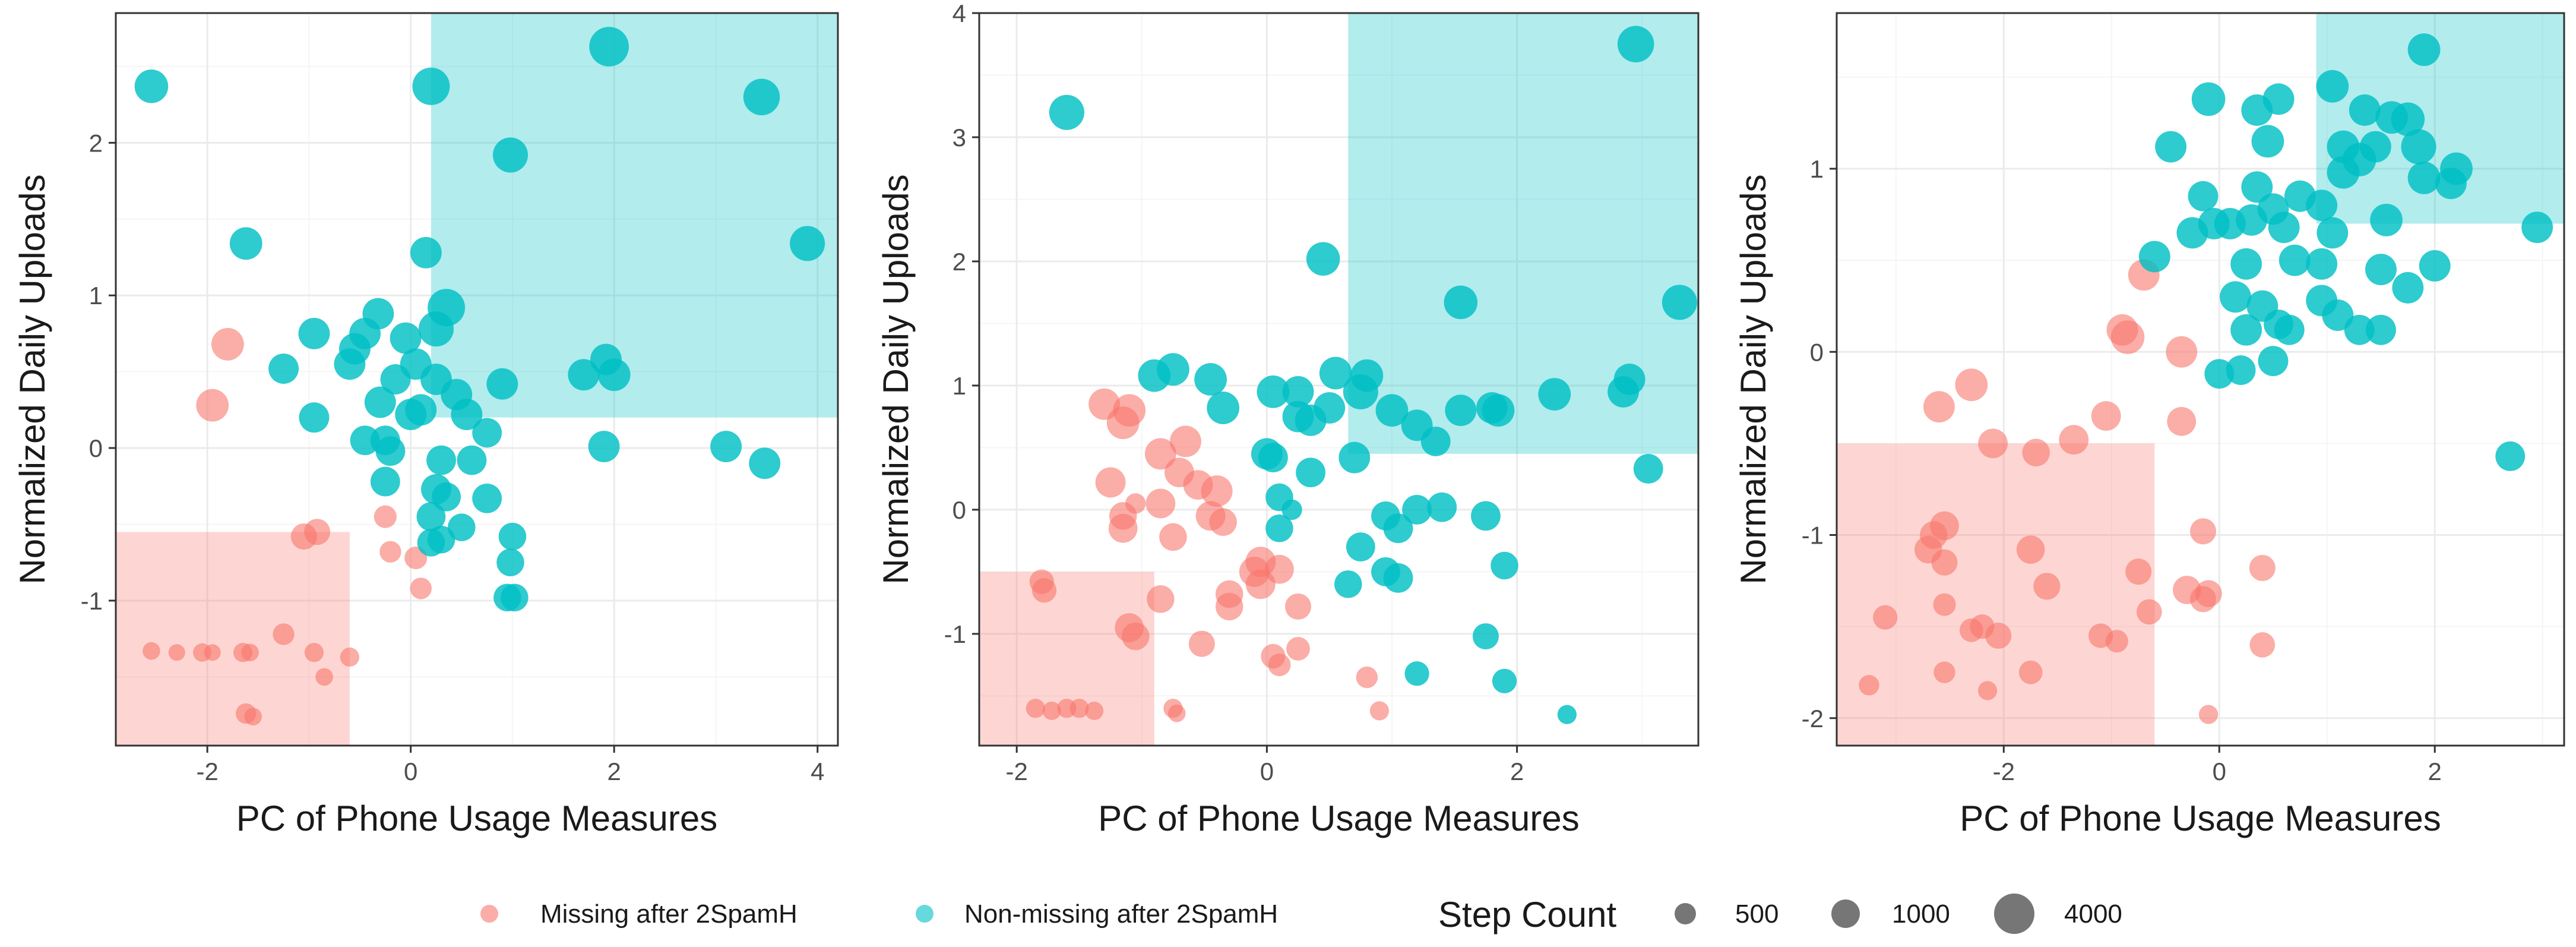 This screenshot has width=2576, height=947. I want to click on x-tick-label: -2, so click(2004, 771).